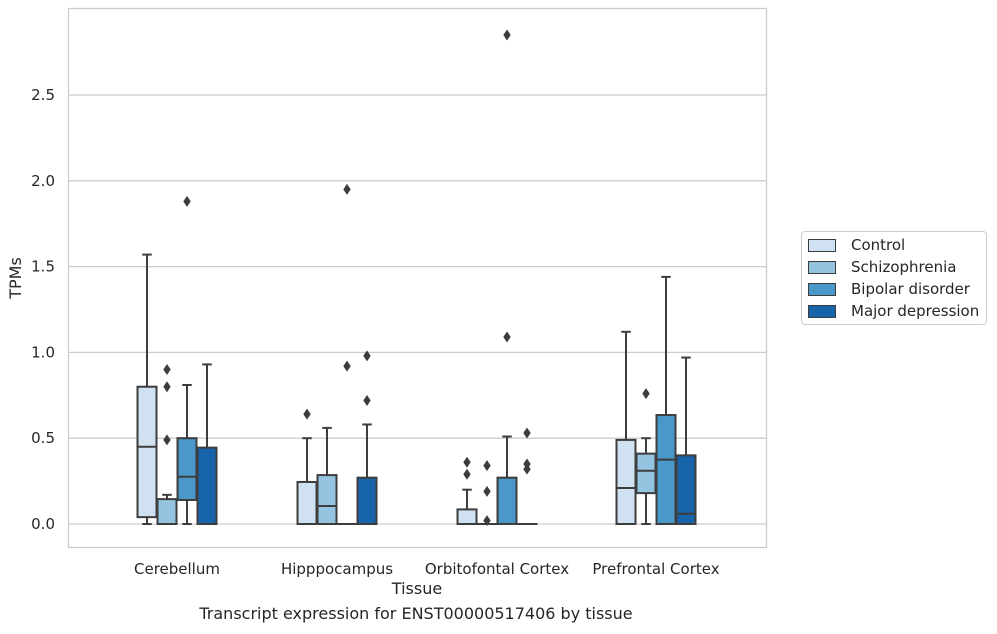 Image resolution: width=997 pixels, height=634 pixels. Describe the element at coordinates (822, 245) in the screenshot. I see `legend-swatch-control` at that location.